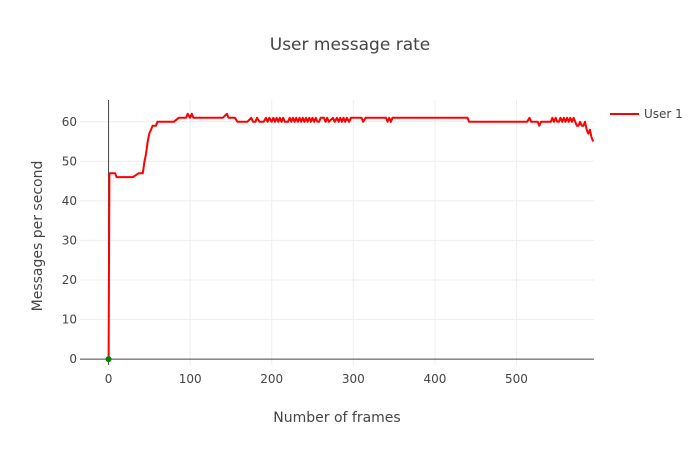 This screenshot has height=455, width=700. Describe the element at coordinates (516, 379) in the screenshot. I see `x-tick-label: 500` at that location.